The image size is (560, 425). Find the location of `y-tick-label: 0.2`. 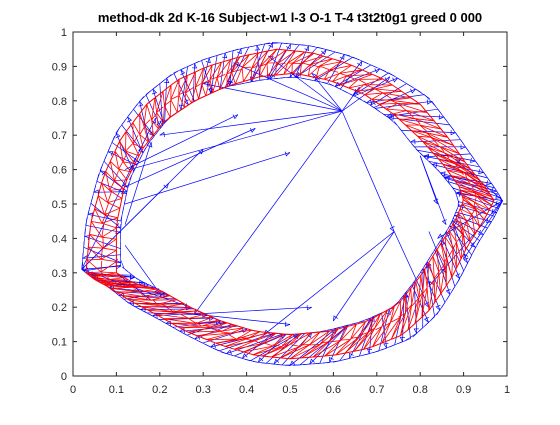

y-tick-label: 0.2 is located at coordinates (59, 308).